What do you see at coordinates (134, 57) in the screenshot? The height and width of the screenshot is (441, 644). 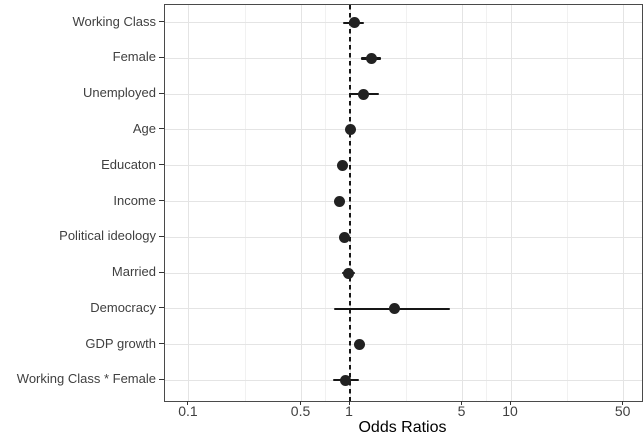 I see `y-axis-label: Female` at bounding box center [134, 57].